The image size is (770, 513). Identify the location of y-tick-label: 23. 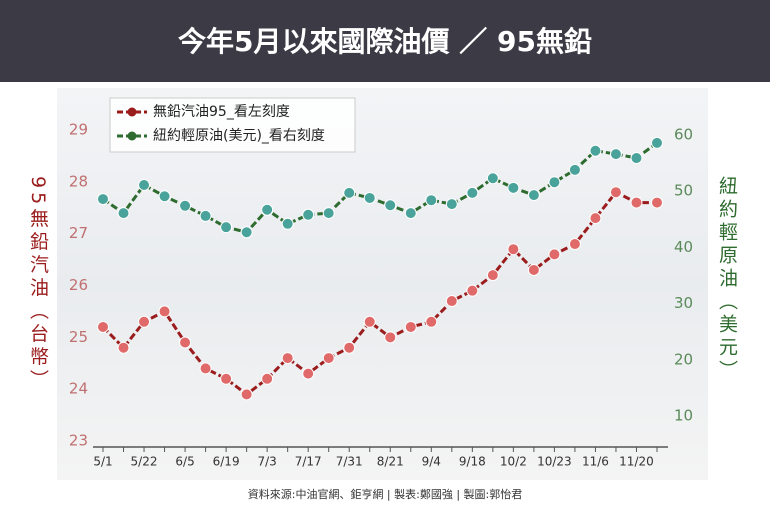
(78, 441).